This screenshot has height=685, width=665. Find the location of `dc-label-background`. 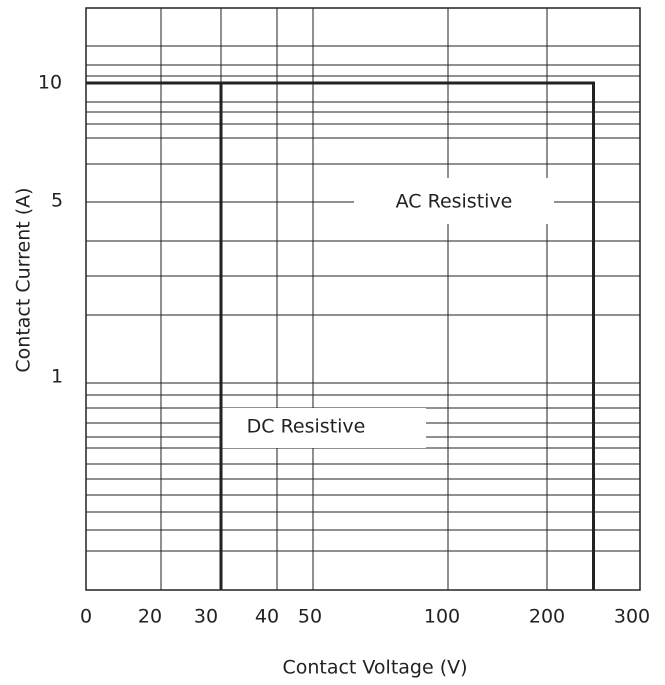

dc-label-background is located at coordinates (324, 428).